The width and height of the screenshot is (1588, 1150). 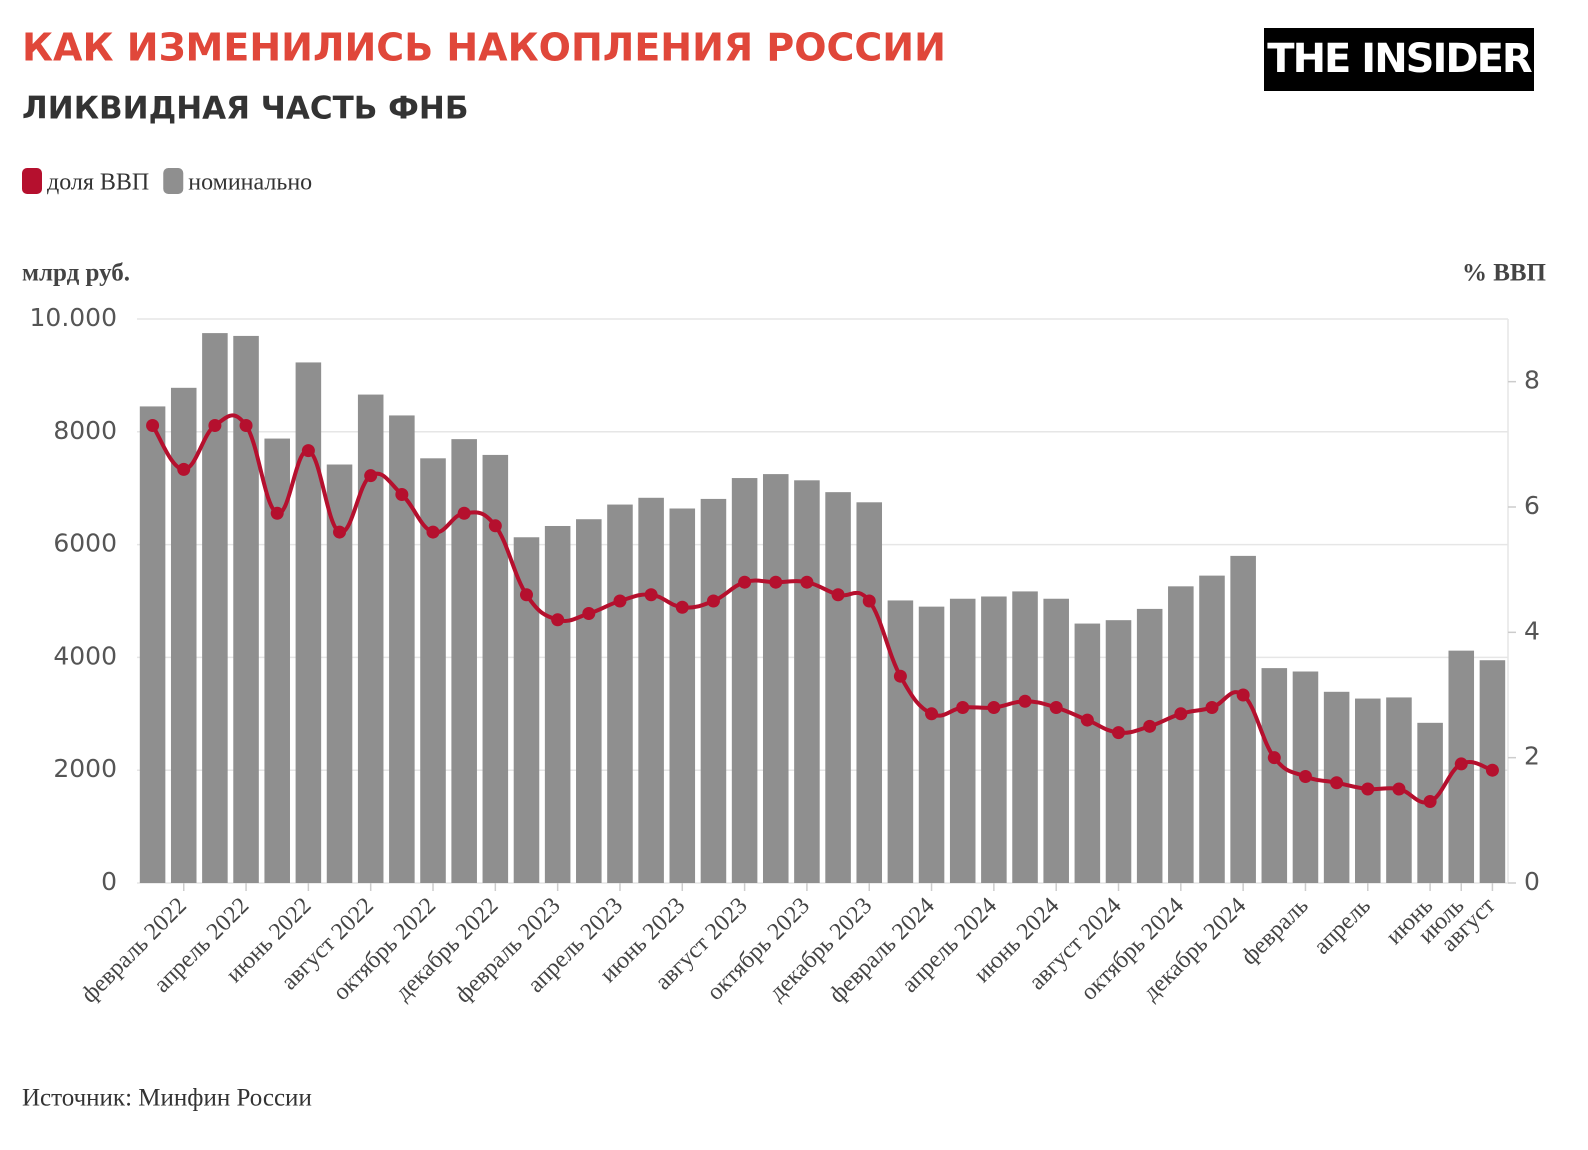 I want to click on chart-title: КАК ИЗМЕНИЛИСЬ НАКОПЛЕНИЯ РОССИИ, so click(x=484, y=48).